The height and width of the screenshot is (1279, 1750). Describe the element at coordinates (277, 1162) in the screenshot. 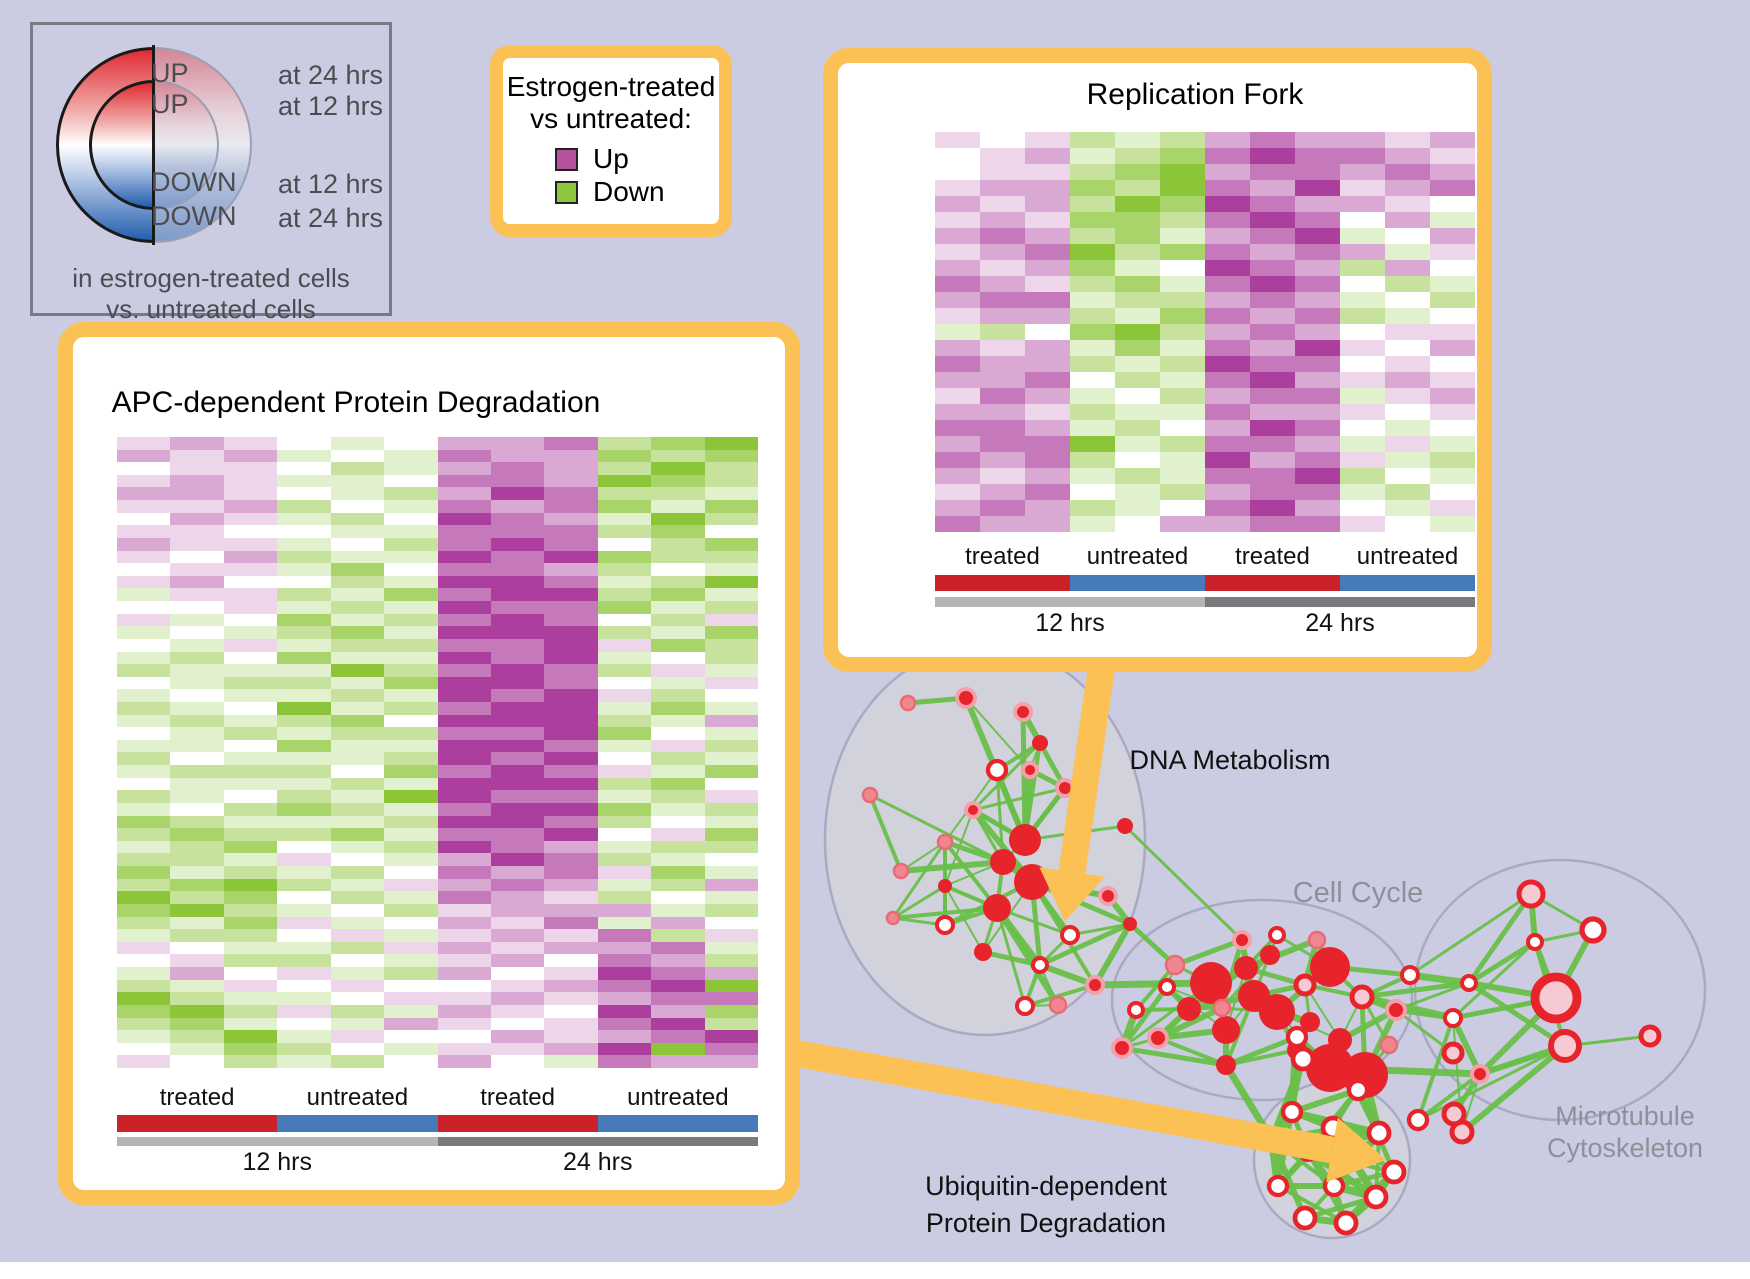

I see `time-label: 12 hrs` at that location.